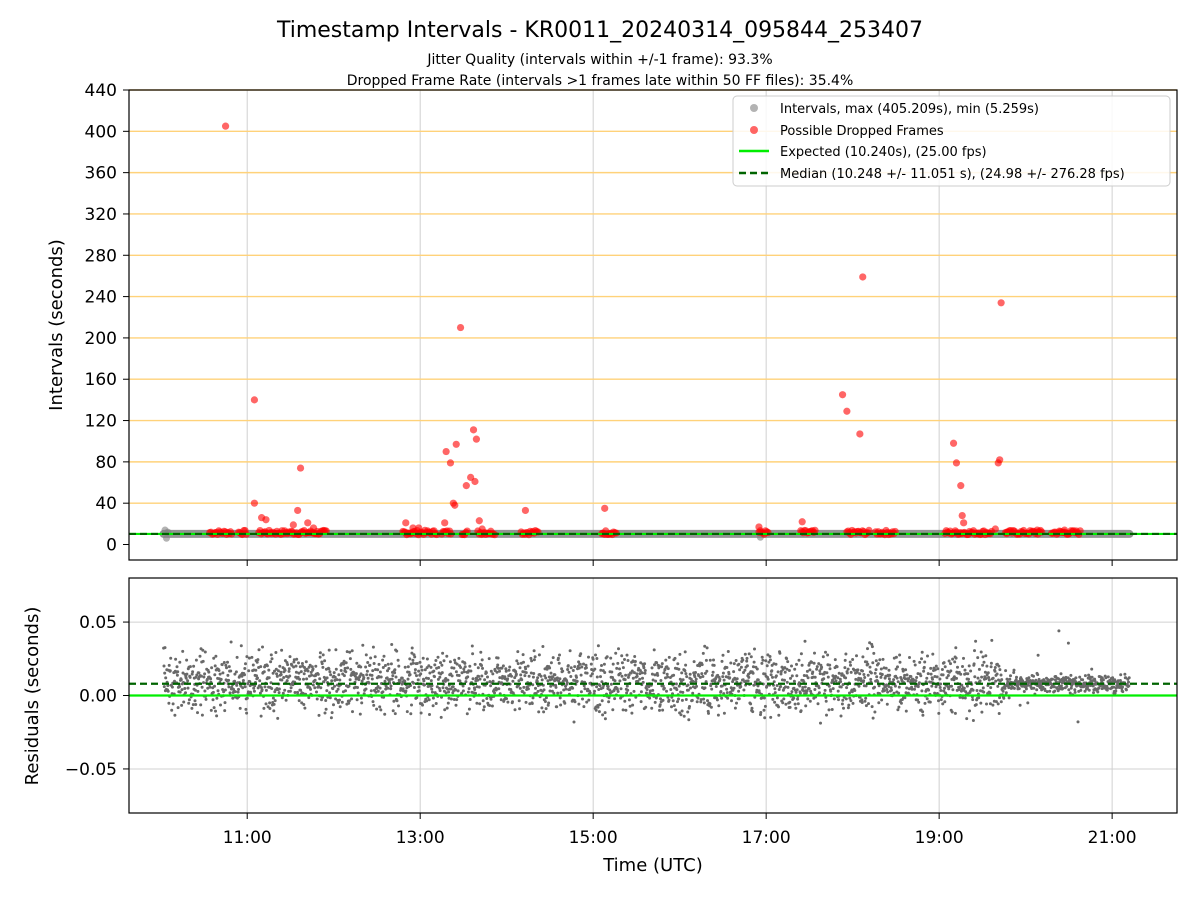 This screenshot has width=1200, height=904. Describe the element at coordinates (247, 838) in the screenshot. I see `x-tick-label: 11:00` at that location.